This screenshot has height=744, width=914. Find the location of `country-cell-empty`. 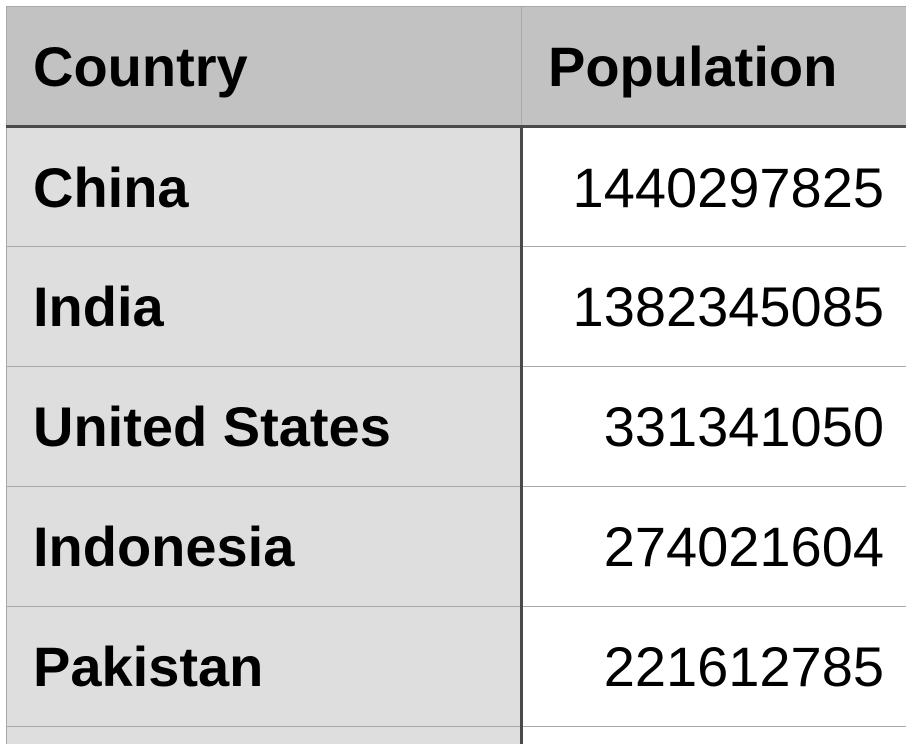

country-cell-empty is located at coordinates (264, 735).